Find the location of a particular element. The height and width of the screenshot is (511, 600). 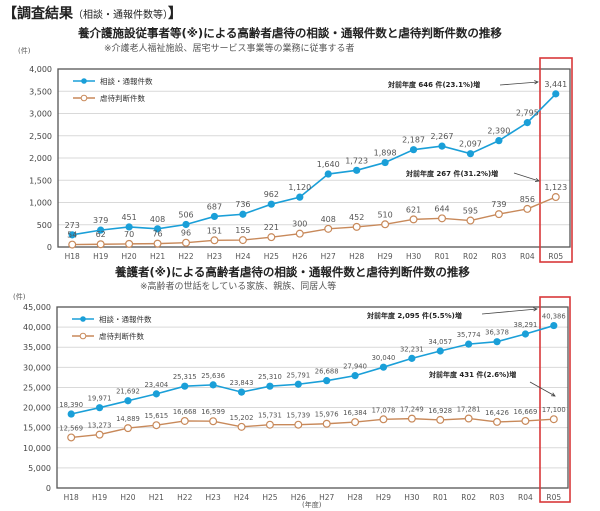

x-tick-label: R03 is located at coordinates (497, 497).